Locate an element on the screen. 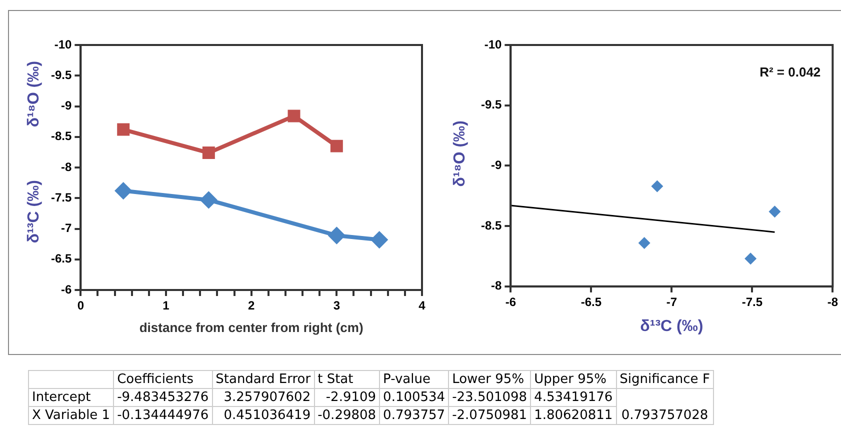 Image resolution: width=841 pixels, height=431 pixels. category-label: P-value is located at coordinates (414, 379).